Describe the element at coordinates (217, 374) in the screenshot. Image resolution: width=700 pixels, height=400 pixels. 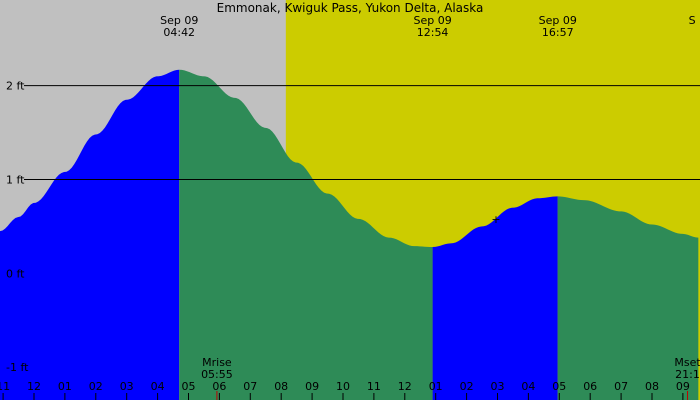
I see `moon-event-time: 05:55` at that location.